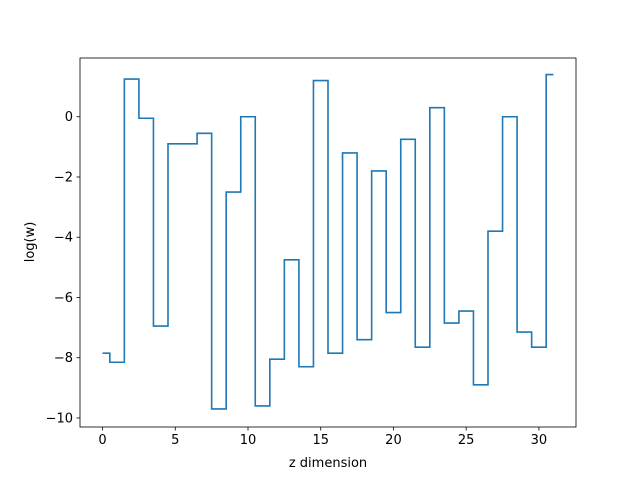  I want to click on y-tick-label: 0, so click(69, 117).